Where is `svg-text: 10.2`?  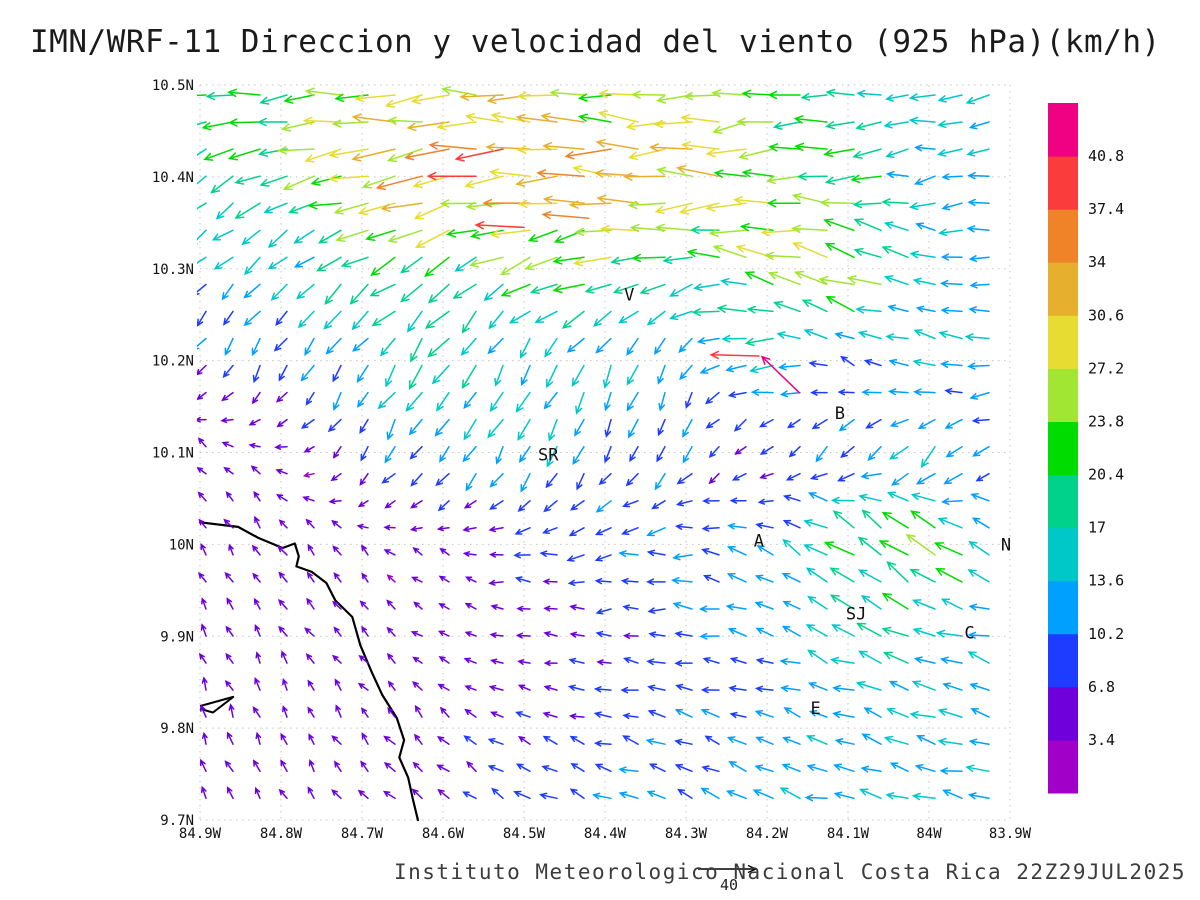
svg-text: 10.2 is located at coordinates (1106, 634).